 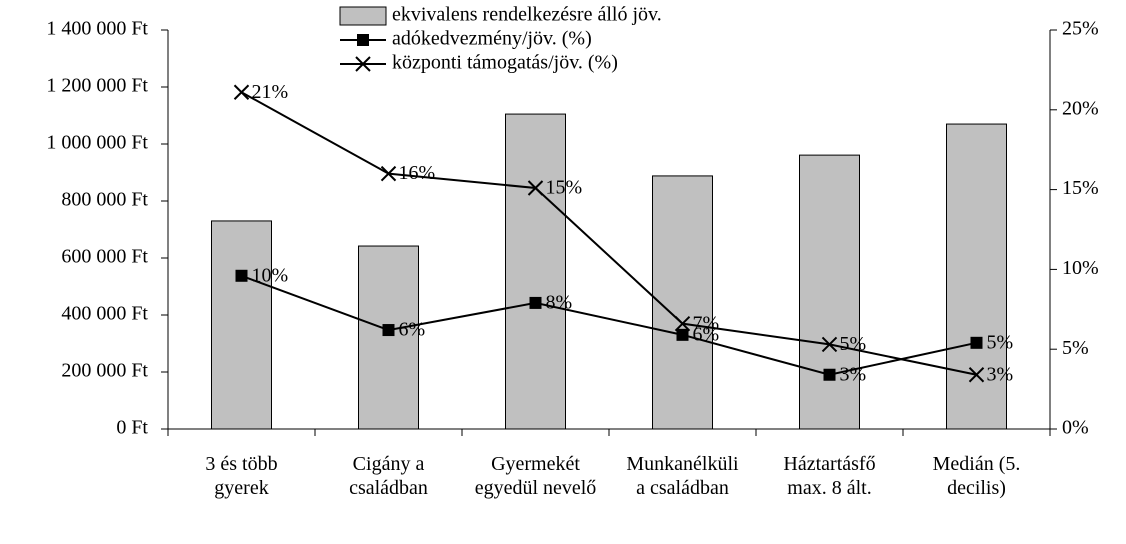 I want to click on x-tick-label: Gyermekét egyedül nevelő, so click(x=535, y=476).